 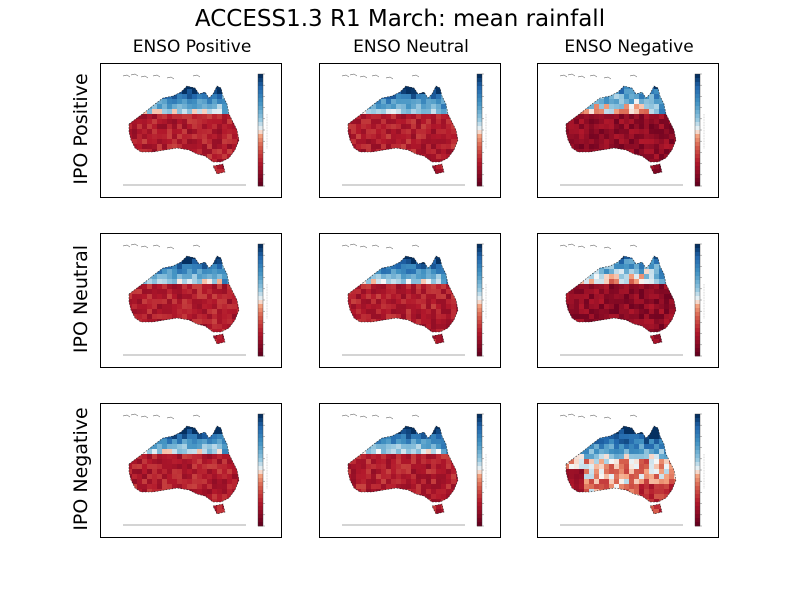 What do you see at coordinates (81, 469) in the screenshot?
I see `row-header-ipo-negative: IPO Negative` at bounding box center [81, 469].